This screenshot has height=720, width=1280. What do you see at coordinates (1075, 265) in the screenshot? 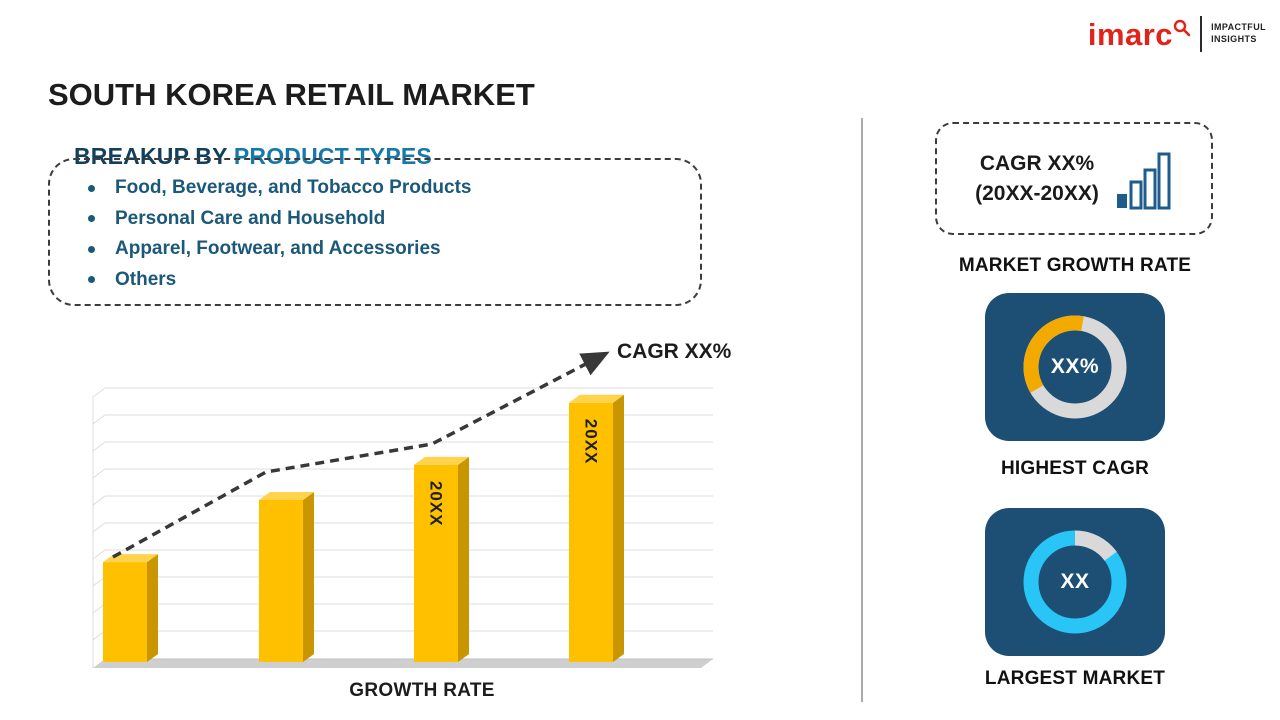
I see `market-growth-rate-caption: MARKET GROWTH RATE` at bounding box center [1075, 265].